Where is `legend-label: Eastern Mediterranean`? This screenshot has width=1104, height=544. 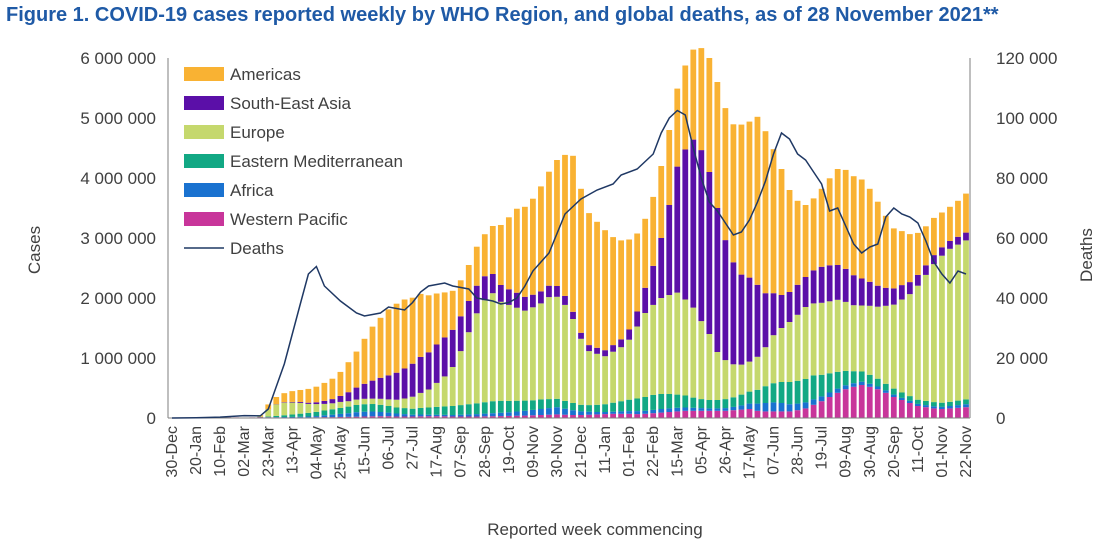 legend-label: Eastern Mediterranean is located at coordinates (316, 161).